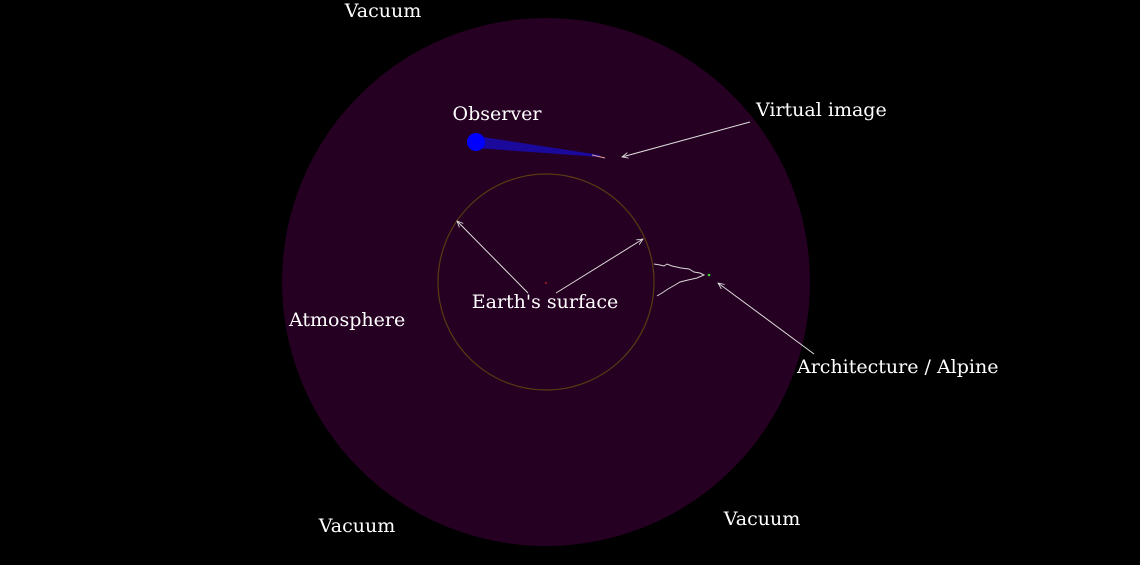 Image resolution: width=1140 pixels, height=565 pixels. What do you see at coordinates (709, 275) in the screenshot?
I see `architecture-point` at bounding box center [709, 275].